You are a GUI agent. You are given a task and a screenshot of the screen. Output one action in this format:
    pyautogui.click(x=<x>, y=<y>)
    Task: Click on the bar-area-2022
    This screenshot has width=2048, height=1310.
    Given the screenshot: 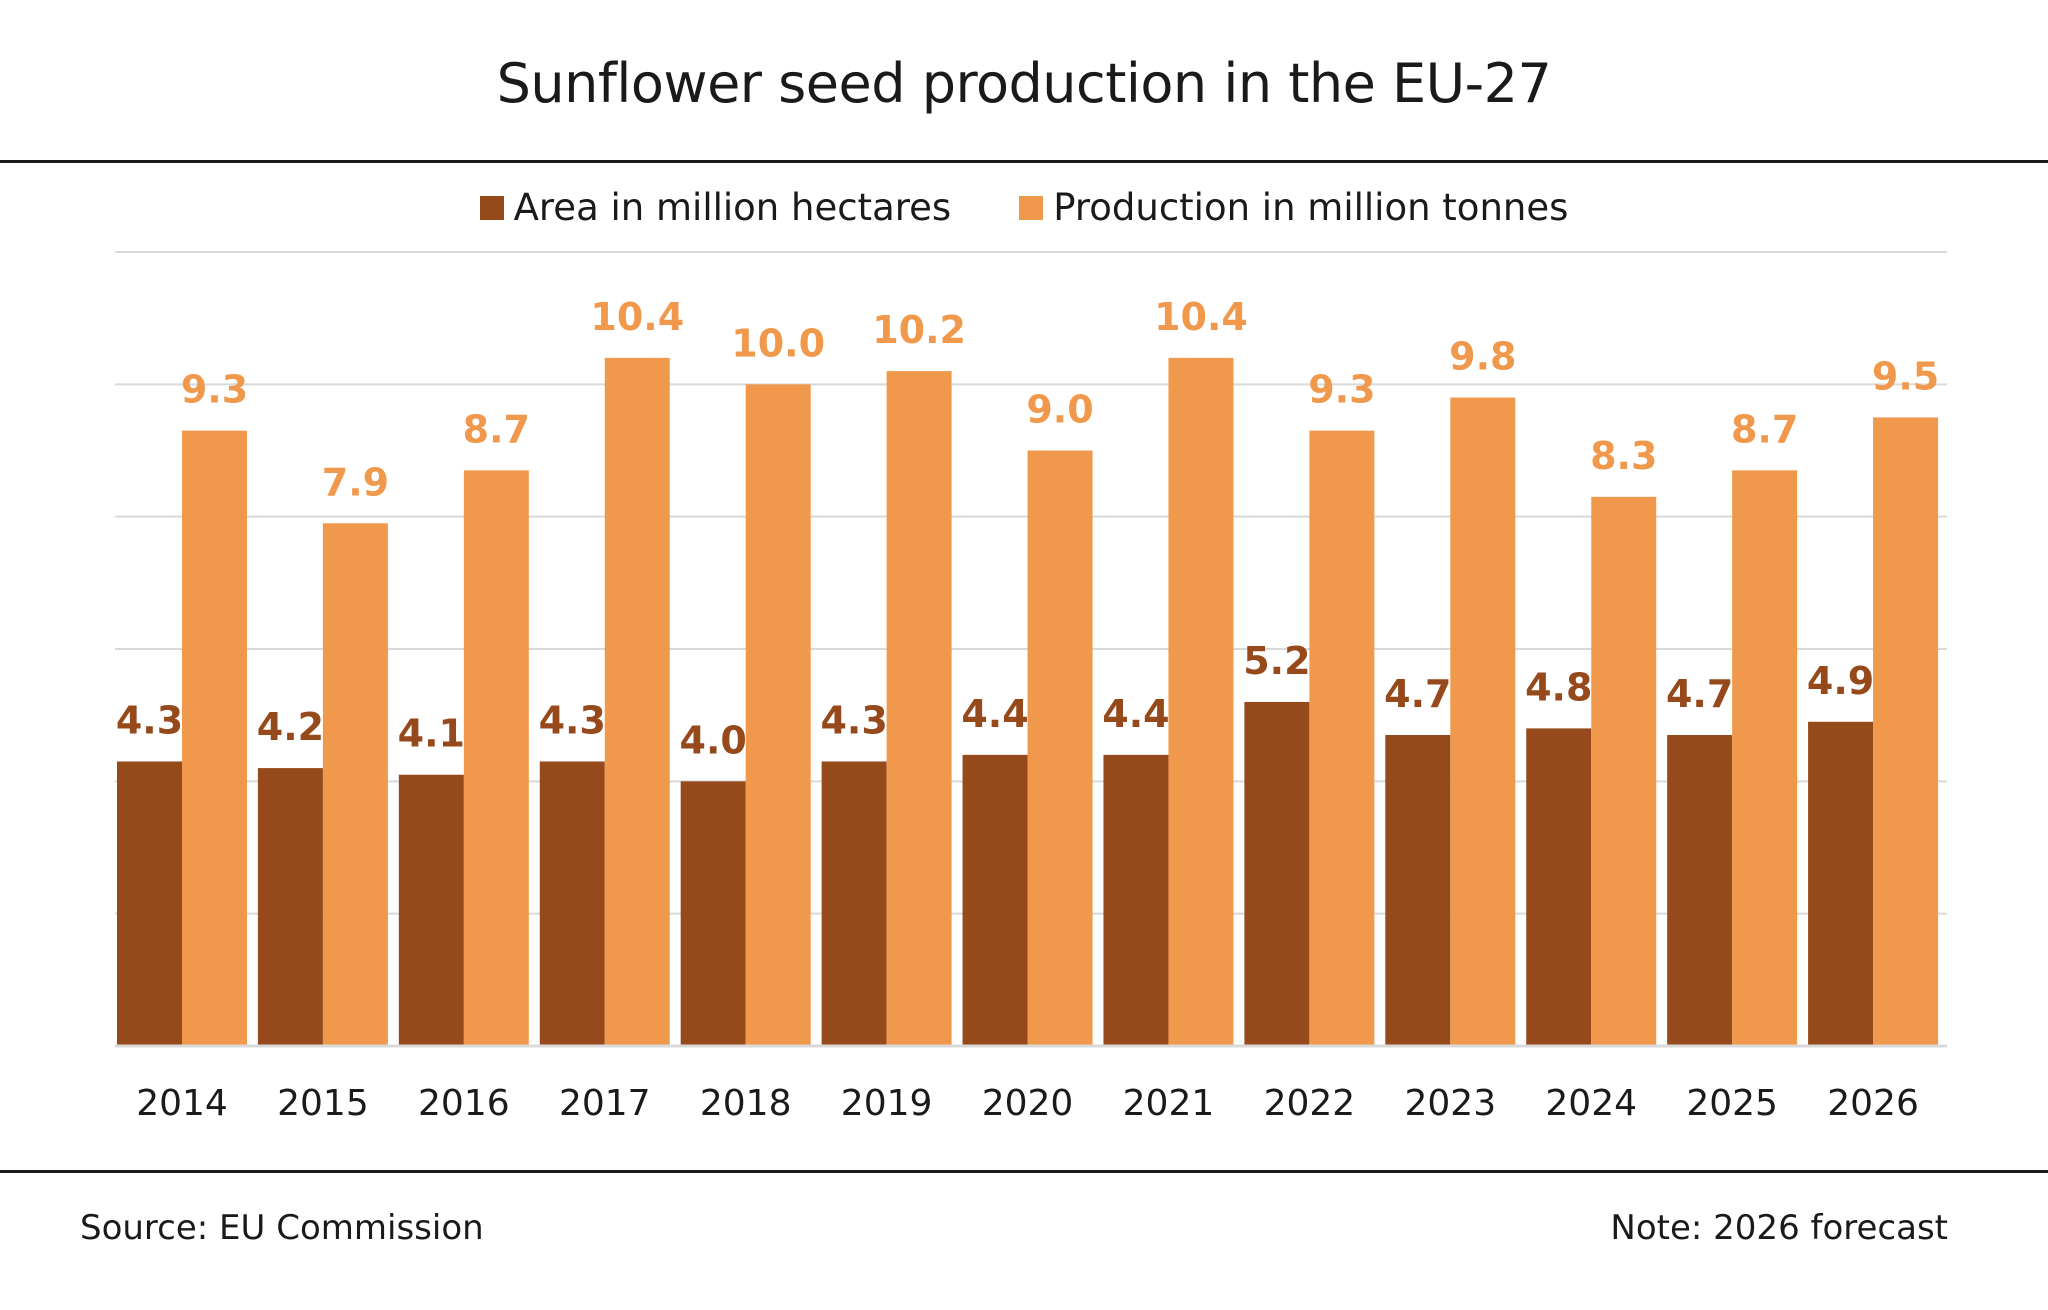 What is the action you would take?
    pyautogui.click(x=1277, y=873)
    